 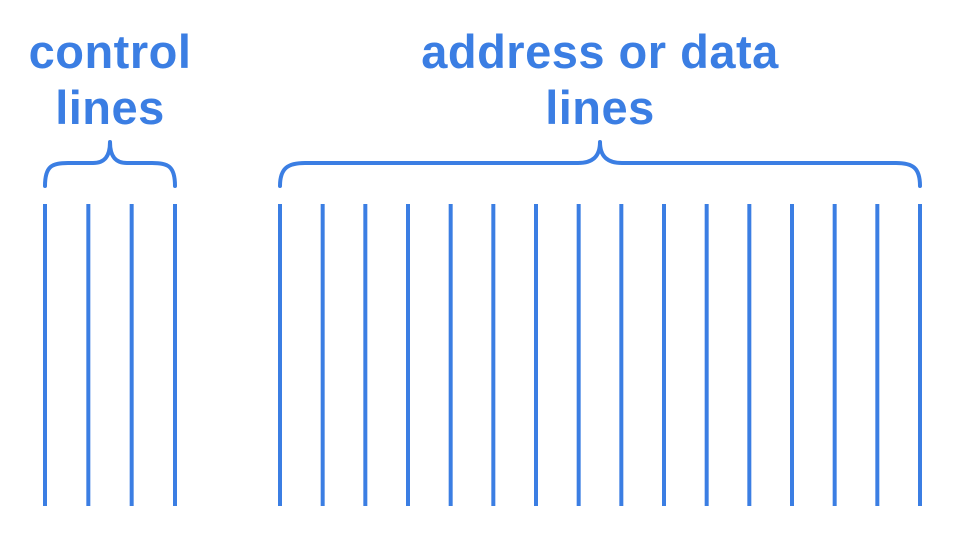 What do you see at coordinates (110, 164) in the screenshot?
I see `control-lines-brace` at bounding box center [110, 164].